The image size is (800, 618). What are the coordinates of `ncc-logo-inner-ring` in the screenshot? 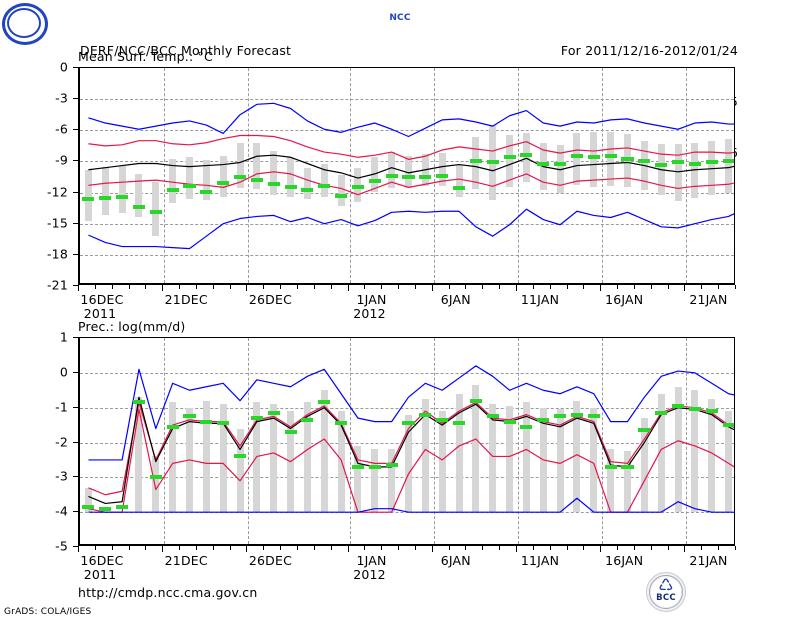 It's located at (24, 23).